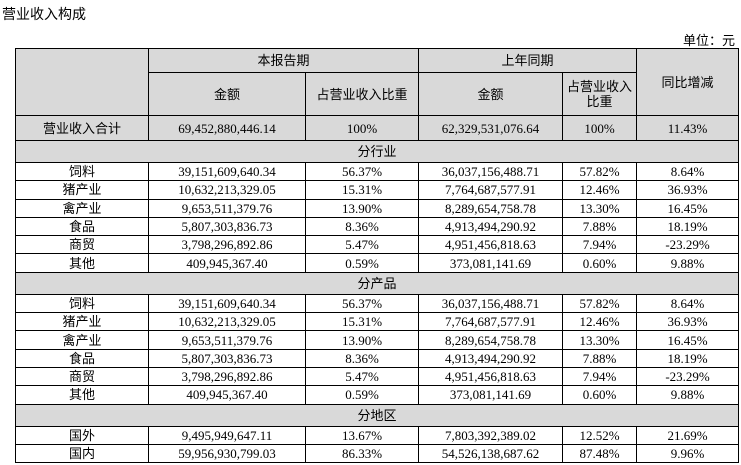 Image resolution: width=741 pixels, height=465 pixels. What do you see at coordinates (82, 435) in the screenshot?
I see `cell: 国外` at bounding box center [82, 435].